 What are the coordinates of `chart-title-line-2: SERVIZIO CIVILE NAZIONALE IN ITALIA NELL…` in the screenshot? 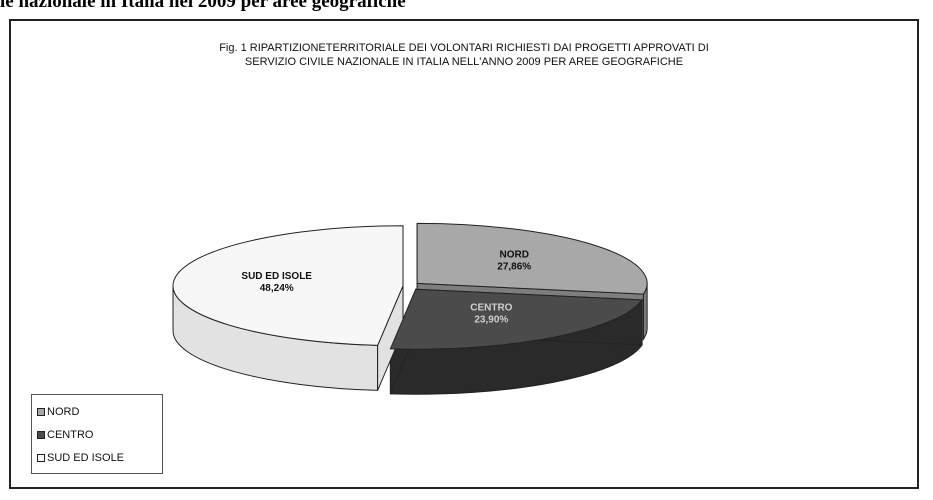 It's located at (464, 62).